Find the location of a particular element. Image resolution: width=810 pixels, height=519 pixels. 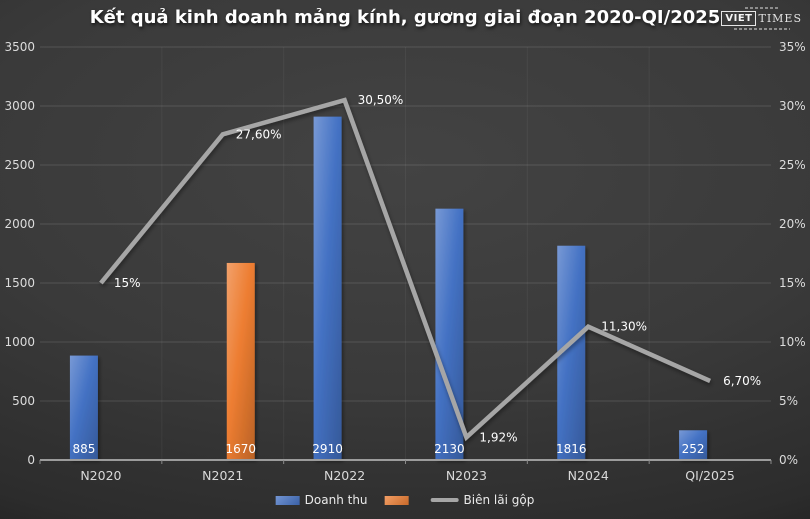

line-value-label: 15% is located at coordinates (127, 283).